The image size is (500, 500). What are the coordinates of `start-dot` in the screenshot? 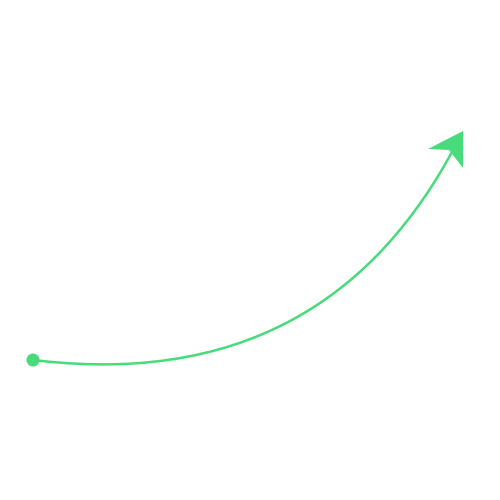 It's located at (33, 360).